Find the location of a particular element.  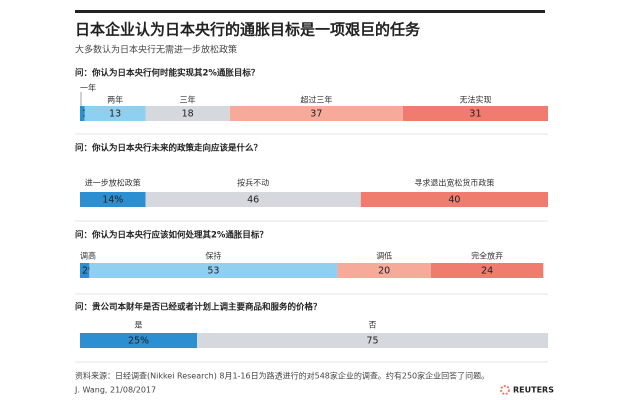

question: 问：你认为日本央行未来的政策走向应该是什么？ is located at coordinates (168, 148).